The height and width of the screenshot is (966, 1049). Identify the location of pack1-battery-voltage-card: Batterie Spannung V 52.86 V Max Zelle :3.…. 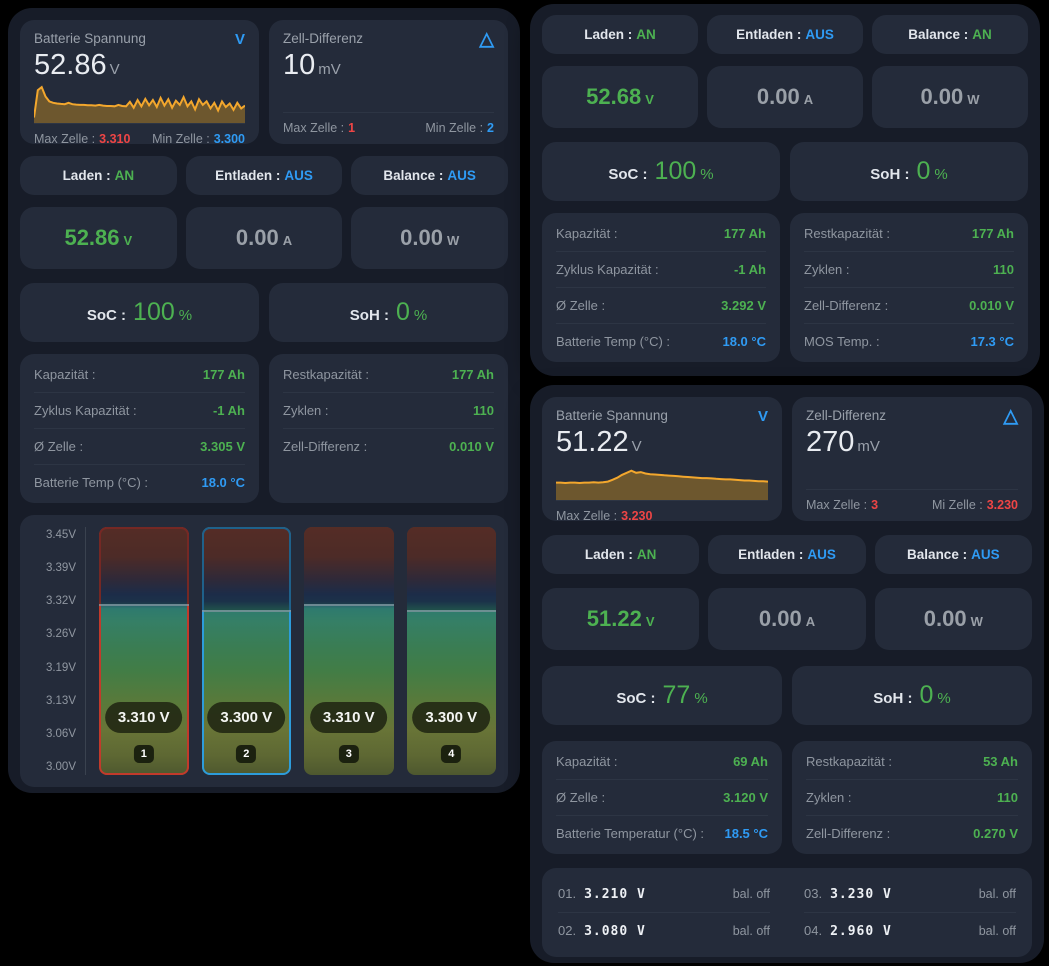
(139, 83).